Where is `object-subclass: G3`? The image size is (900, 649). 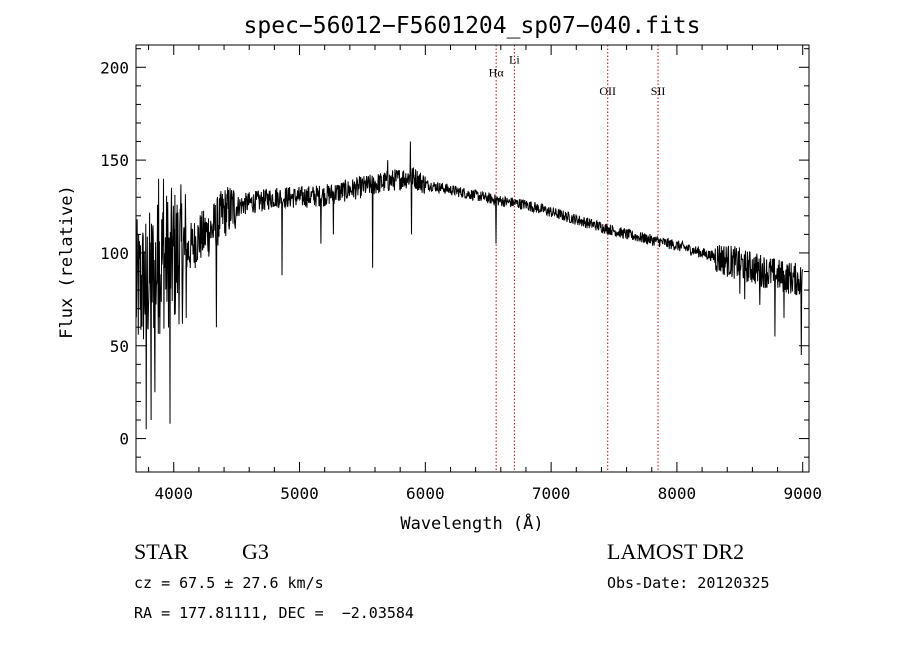 object-subclass: G3 is located at coordinates (255, 551).